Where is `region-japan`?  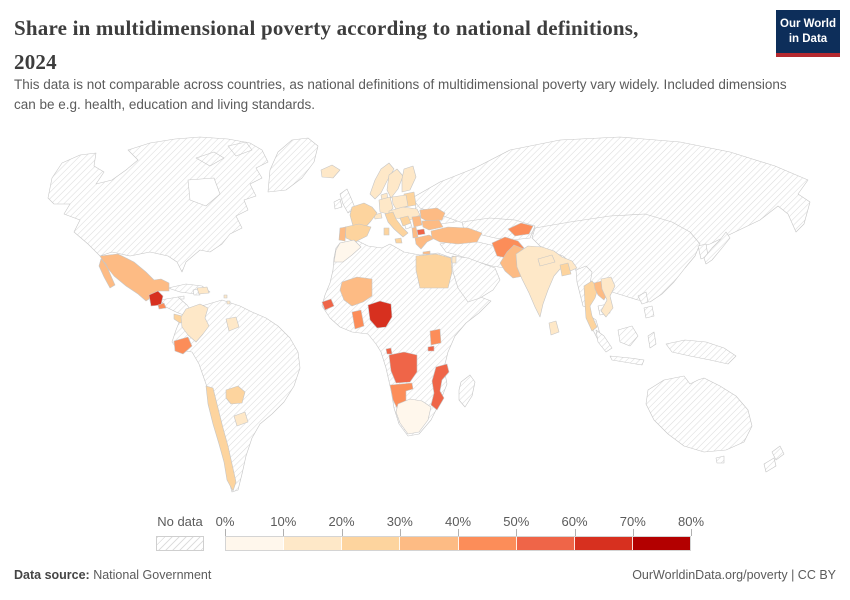
region-japan is located at coordinates (717, 248).